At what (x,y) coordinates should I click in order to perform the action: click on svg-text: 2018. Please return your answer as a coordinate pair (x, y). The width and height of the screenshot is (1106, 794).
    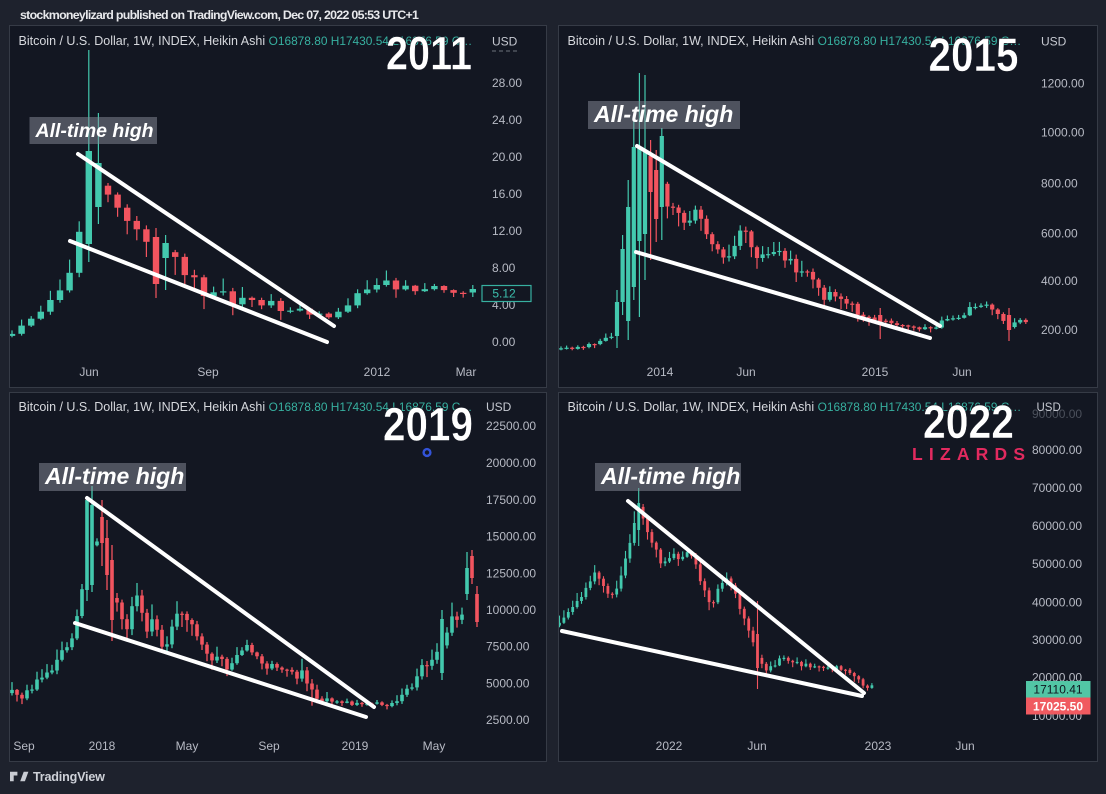
    Looking at the image, I should click on (102, 746).